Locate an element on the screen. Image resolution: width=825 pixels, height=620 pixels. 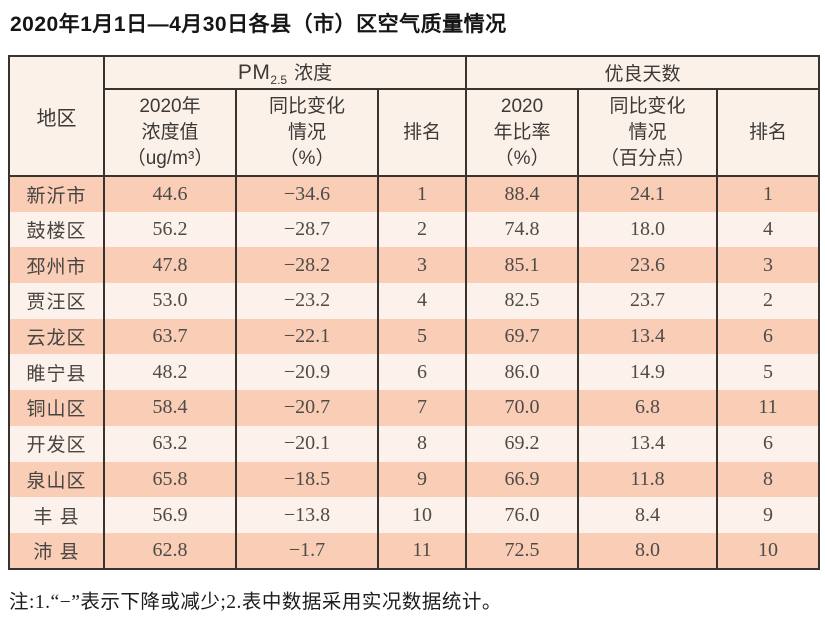
pm-change-cell: −20.1 is located at coordinates (307, 443).